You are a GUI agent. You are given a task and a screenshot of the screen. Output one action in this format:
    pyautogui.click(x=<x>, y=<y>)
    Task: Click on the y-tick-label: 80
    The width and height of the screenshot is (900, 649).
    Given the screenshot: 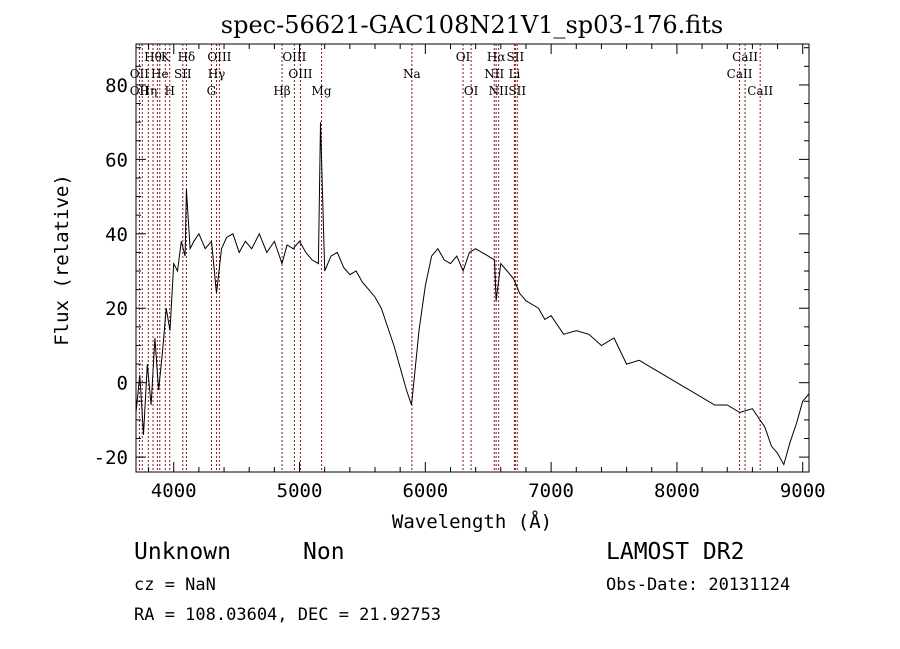 What is the action you would take?
    pyautogui.click(x=116, y=86)
    